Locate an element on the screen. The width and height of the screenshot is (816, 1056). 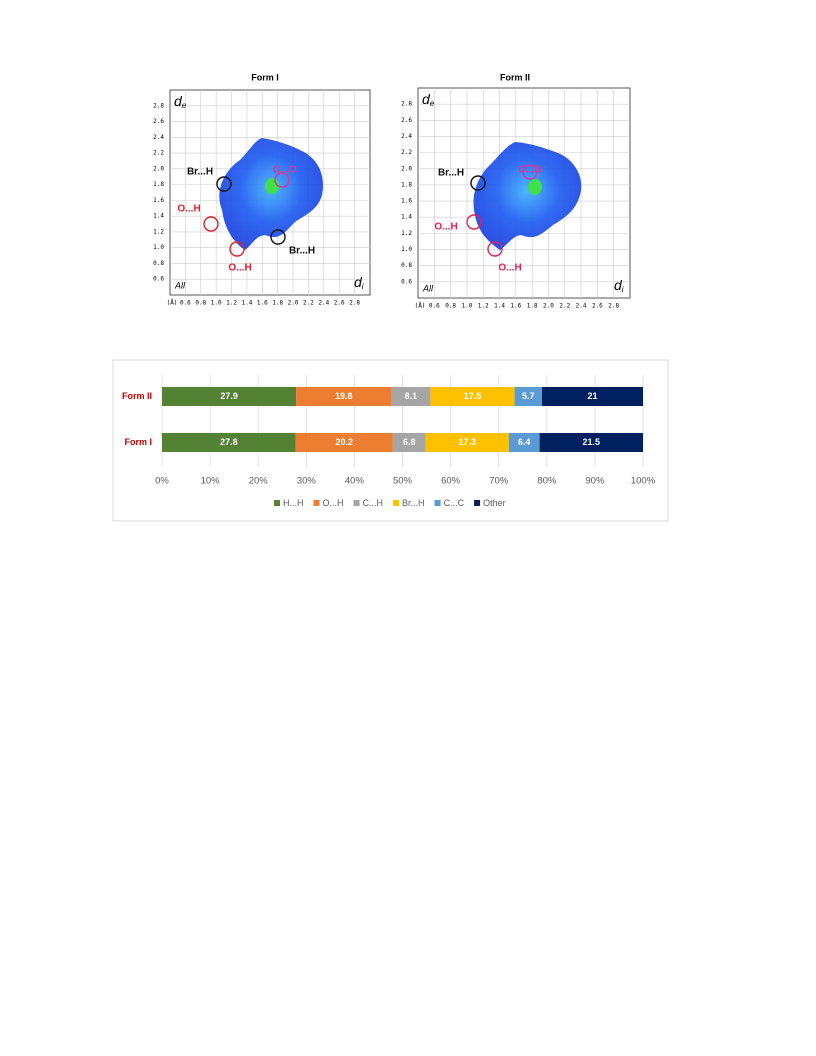
x-tick-label: 1.8 is located at coordinates (277, 303).